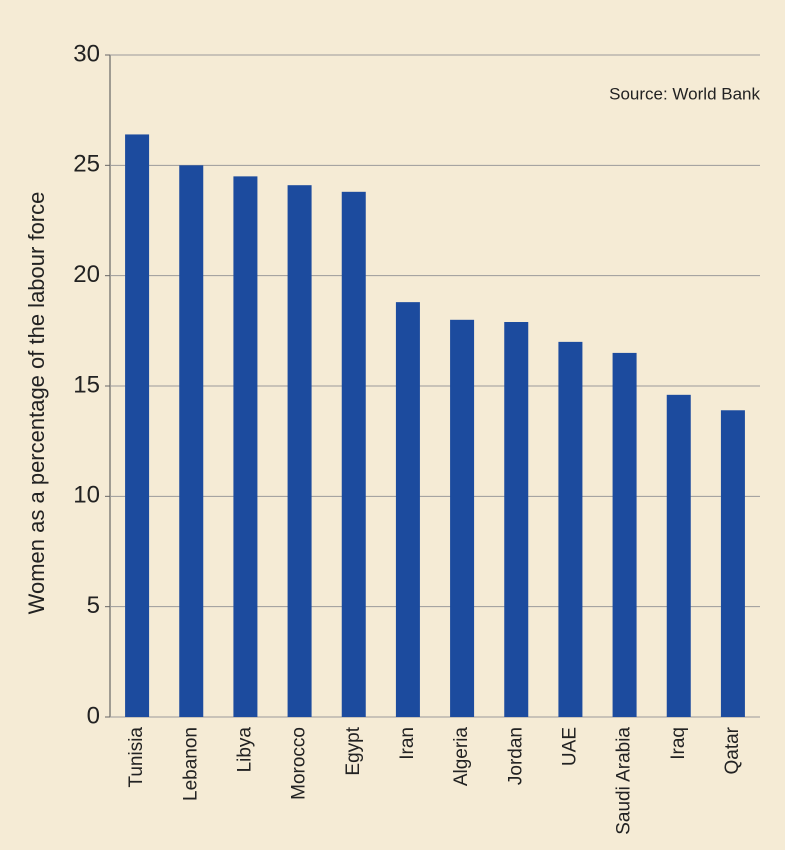 The width and height of the screenshot is (785, 850). Describe the element at coordinates (569, 746) in the screenshot. I see `x-tick-label: UAE` at that location.